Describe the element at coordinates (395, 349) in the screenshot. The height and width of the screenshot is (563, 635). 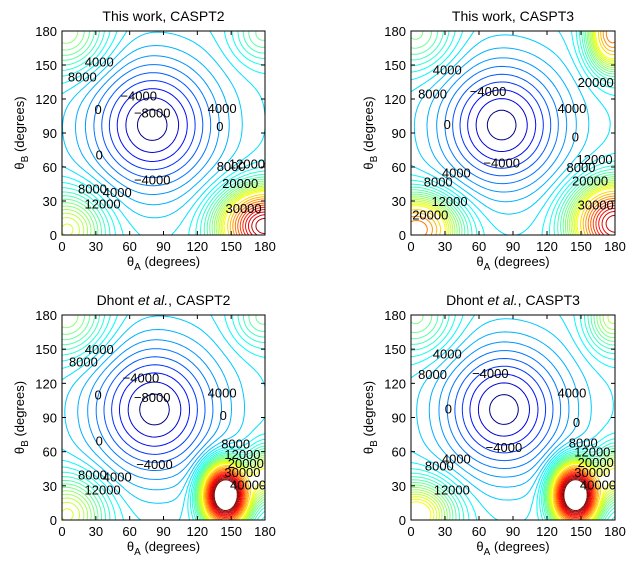
I see `y-tick-label: 150` at that location.